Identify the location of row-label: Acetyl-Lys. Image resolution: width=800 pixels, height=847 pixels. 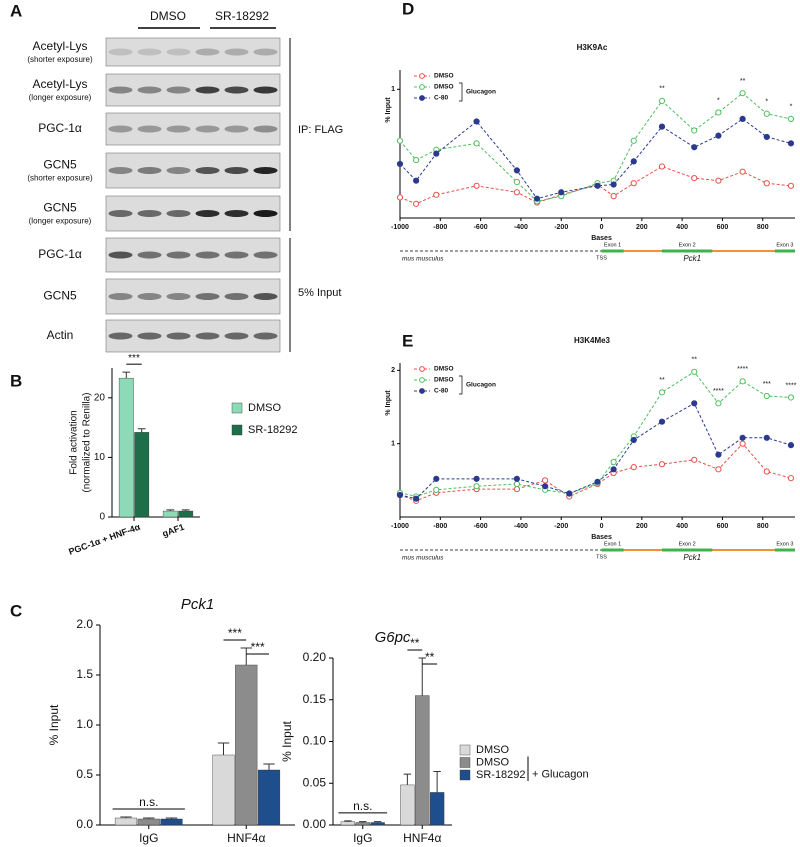
(60, 46).